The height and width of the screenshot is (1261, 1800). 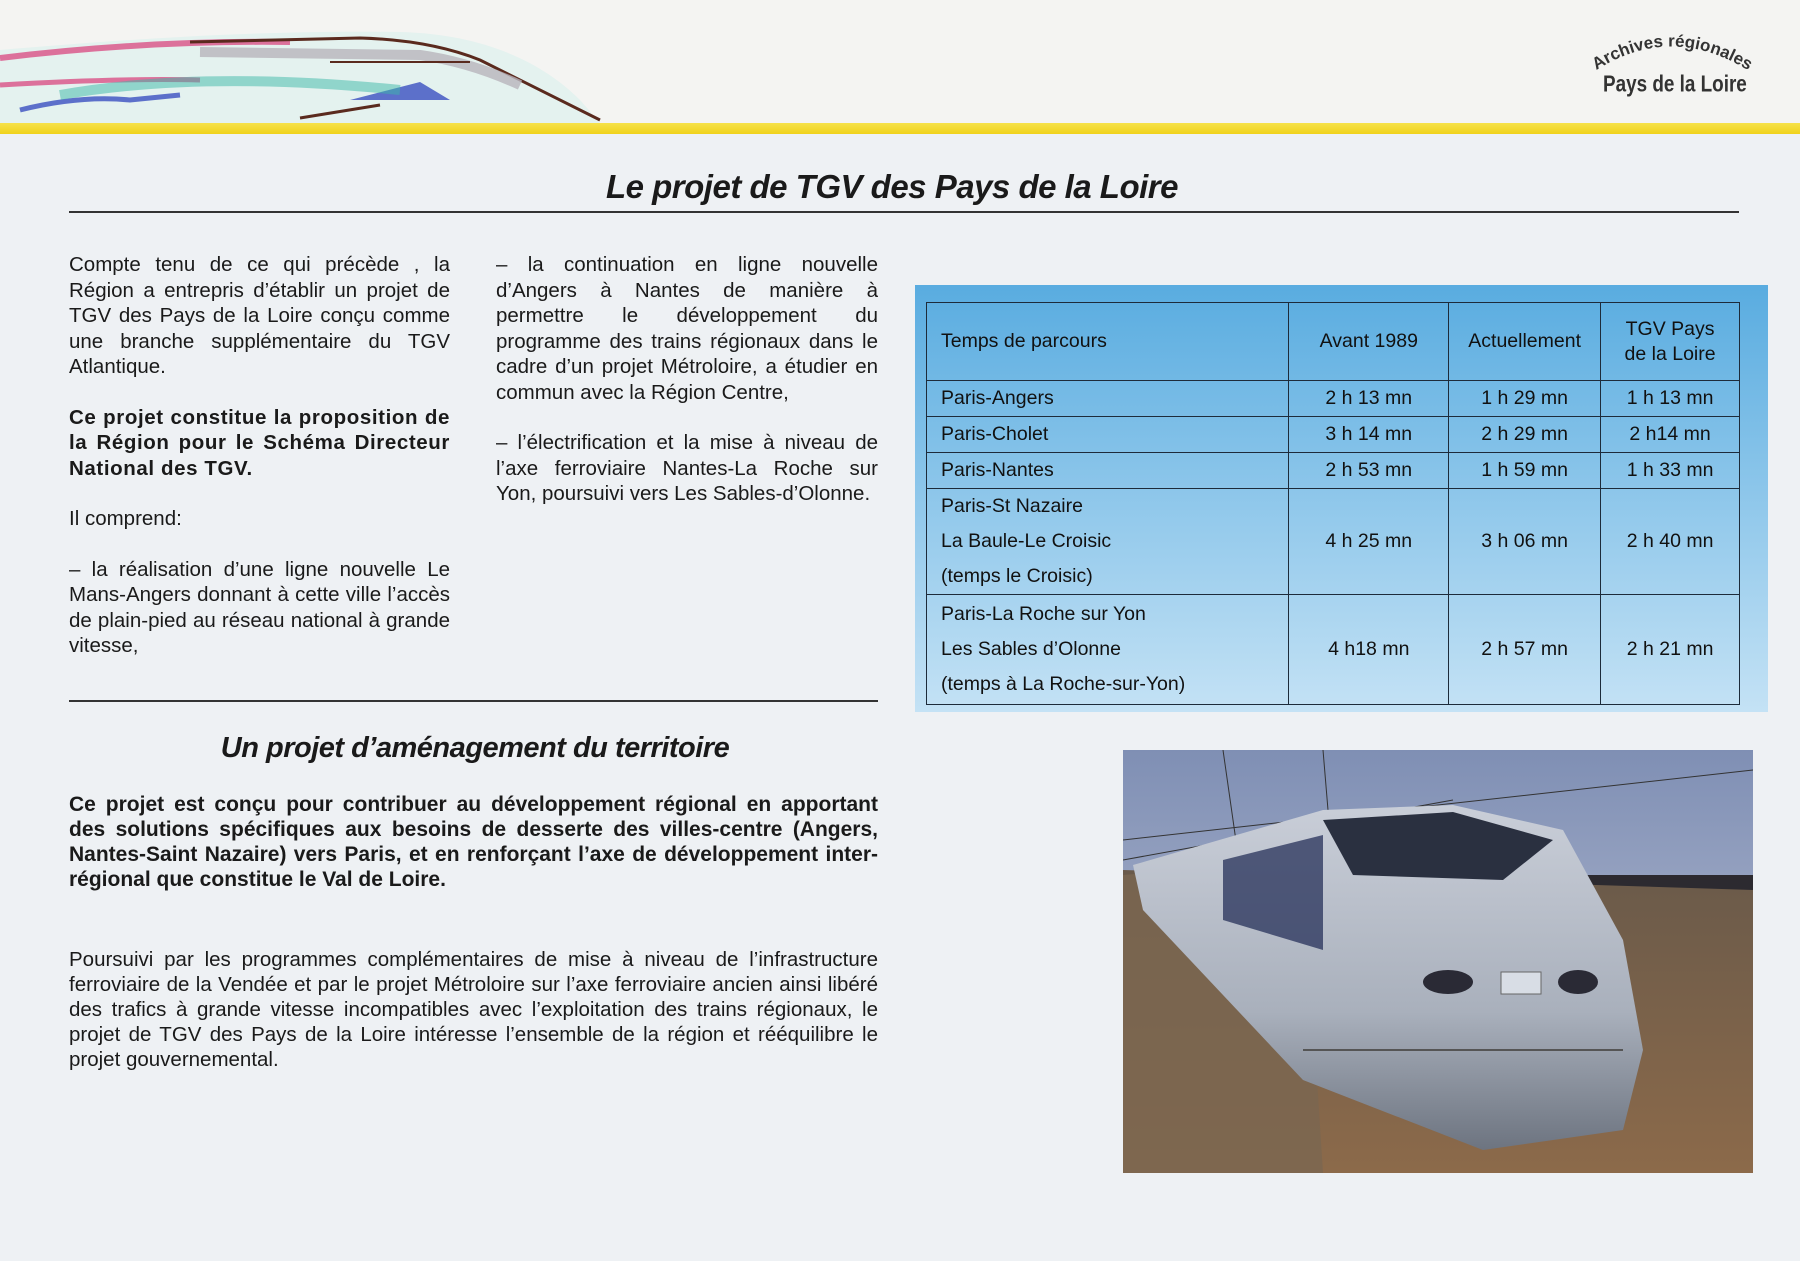 I want to click on time-cell: 1 h 33 mn, so click(x=1670, y=470).